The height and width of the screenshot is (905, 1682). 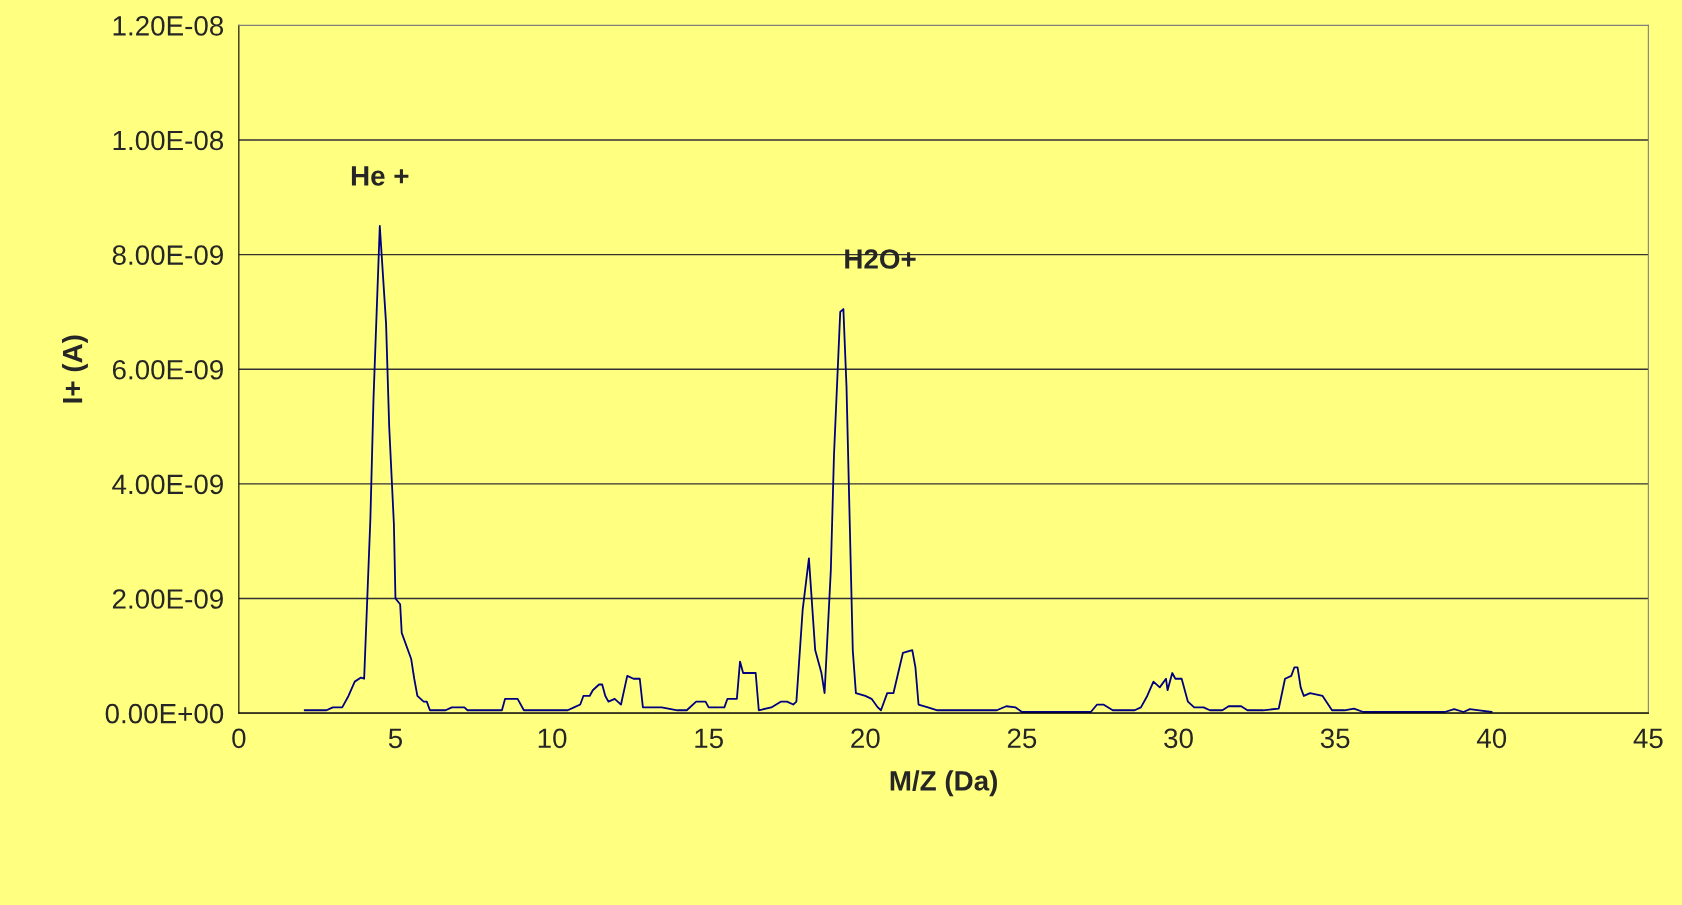 I want to click on y-tick-label: 2.00E-09, so click(x=167, y=599).